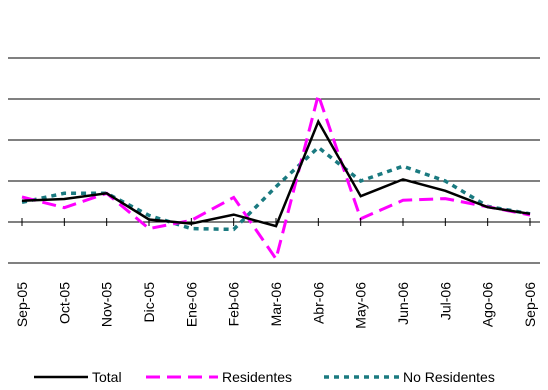  What do you see at coordinates (318, 303) in the screenshot?
I see `x-tick-label: Abr-06` at bounding box center [318, 303].